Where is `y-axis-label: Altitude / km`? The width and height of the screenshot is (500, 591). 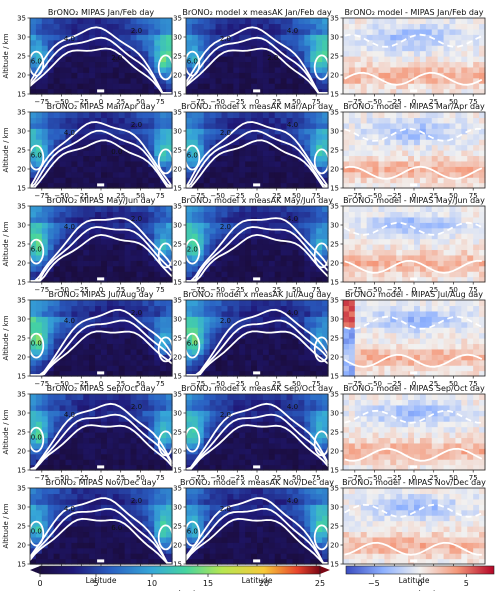 y-axis-label: Altitude / km is located at coordinates (6, 55).